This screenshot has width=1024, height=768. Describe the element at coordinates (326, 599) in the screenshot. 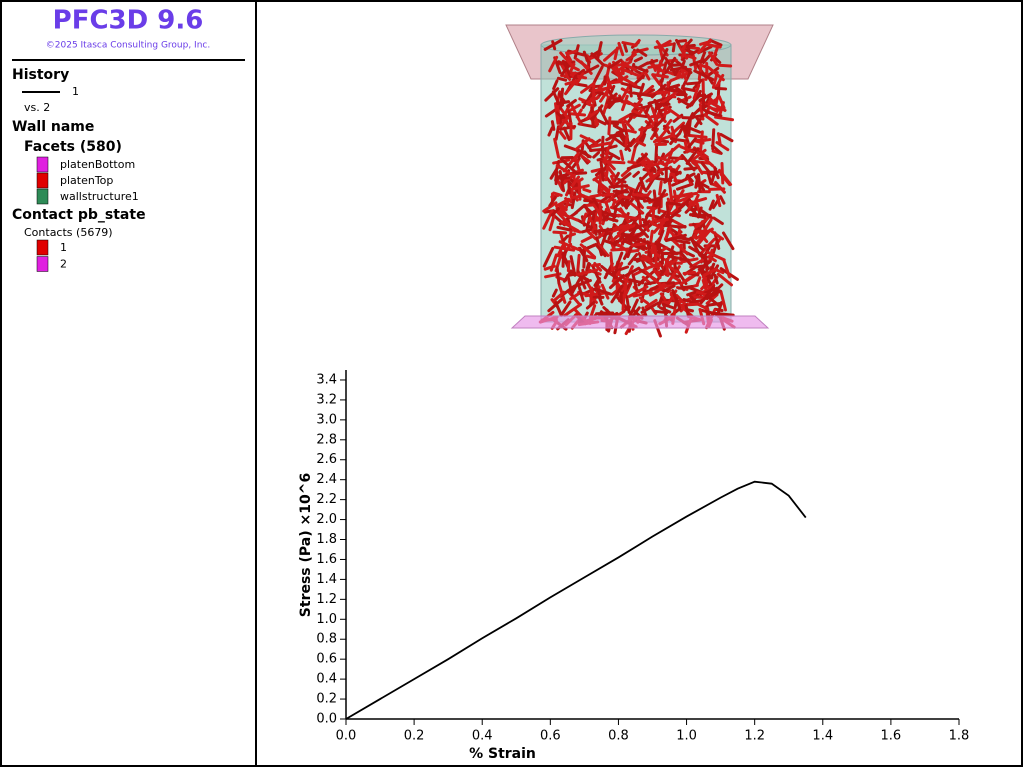

I see `y-tick-label: 1.2` at that location.